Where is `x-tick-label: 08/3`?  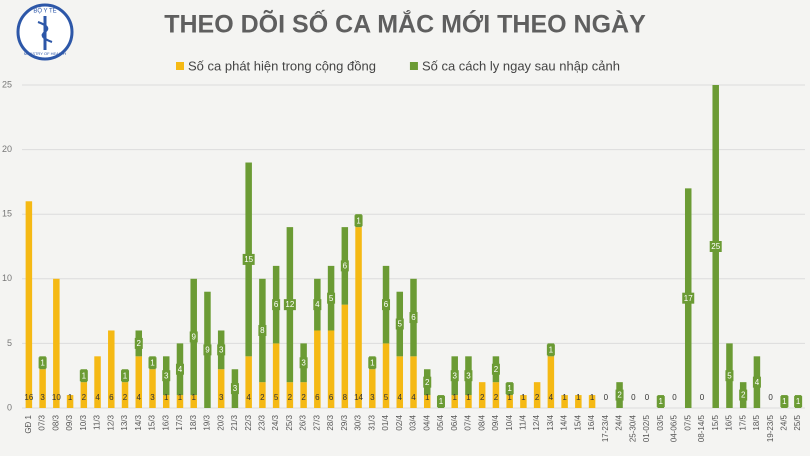
x-tick-label: 08/3 is located at coordinates (55, 422).